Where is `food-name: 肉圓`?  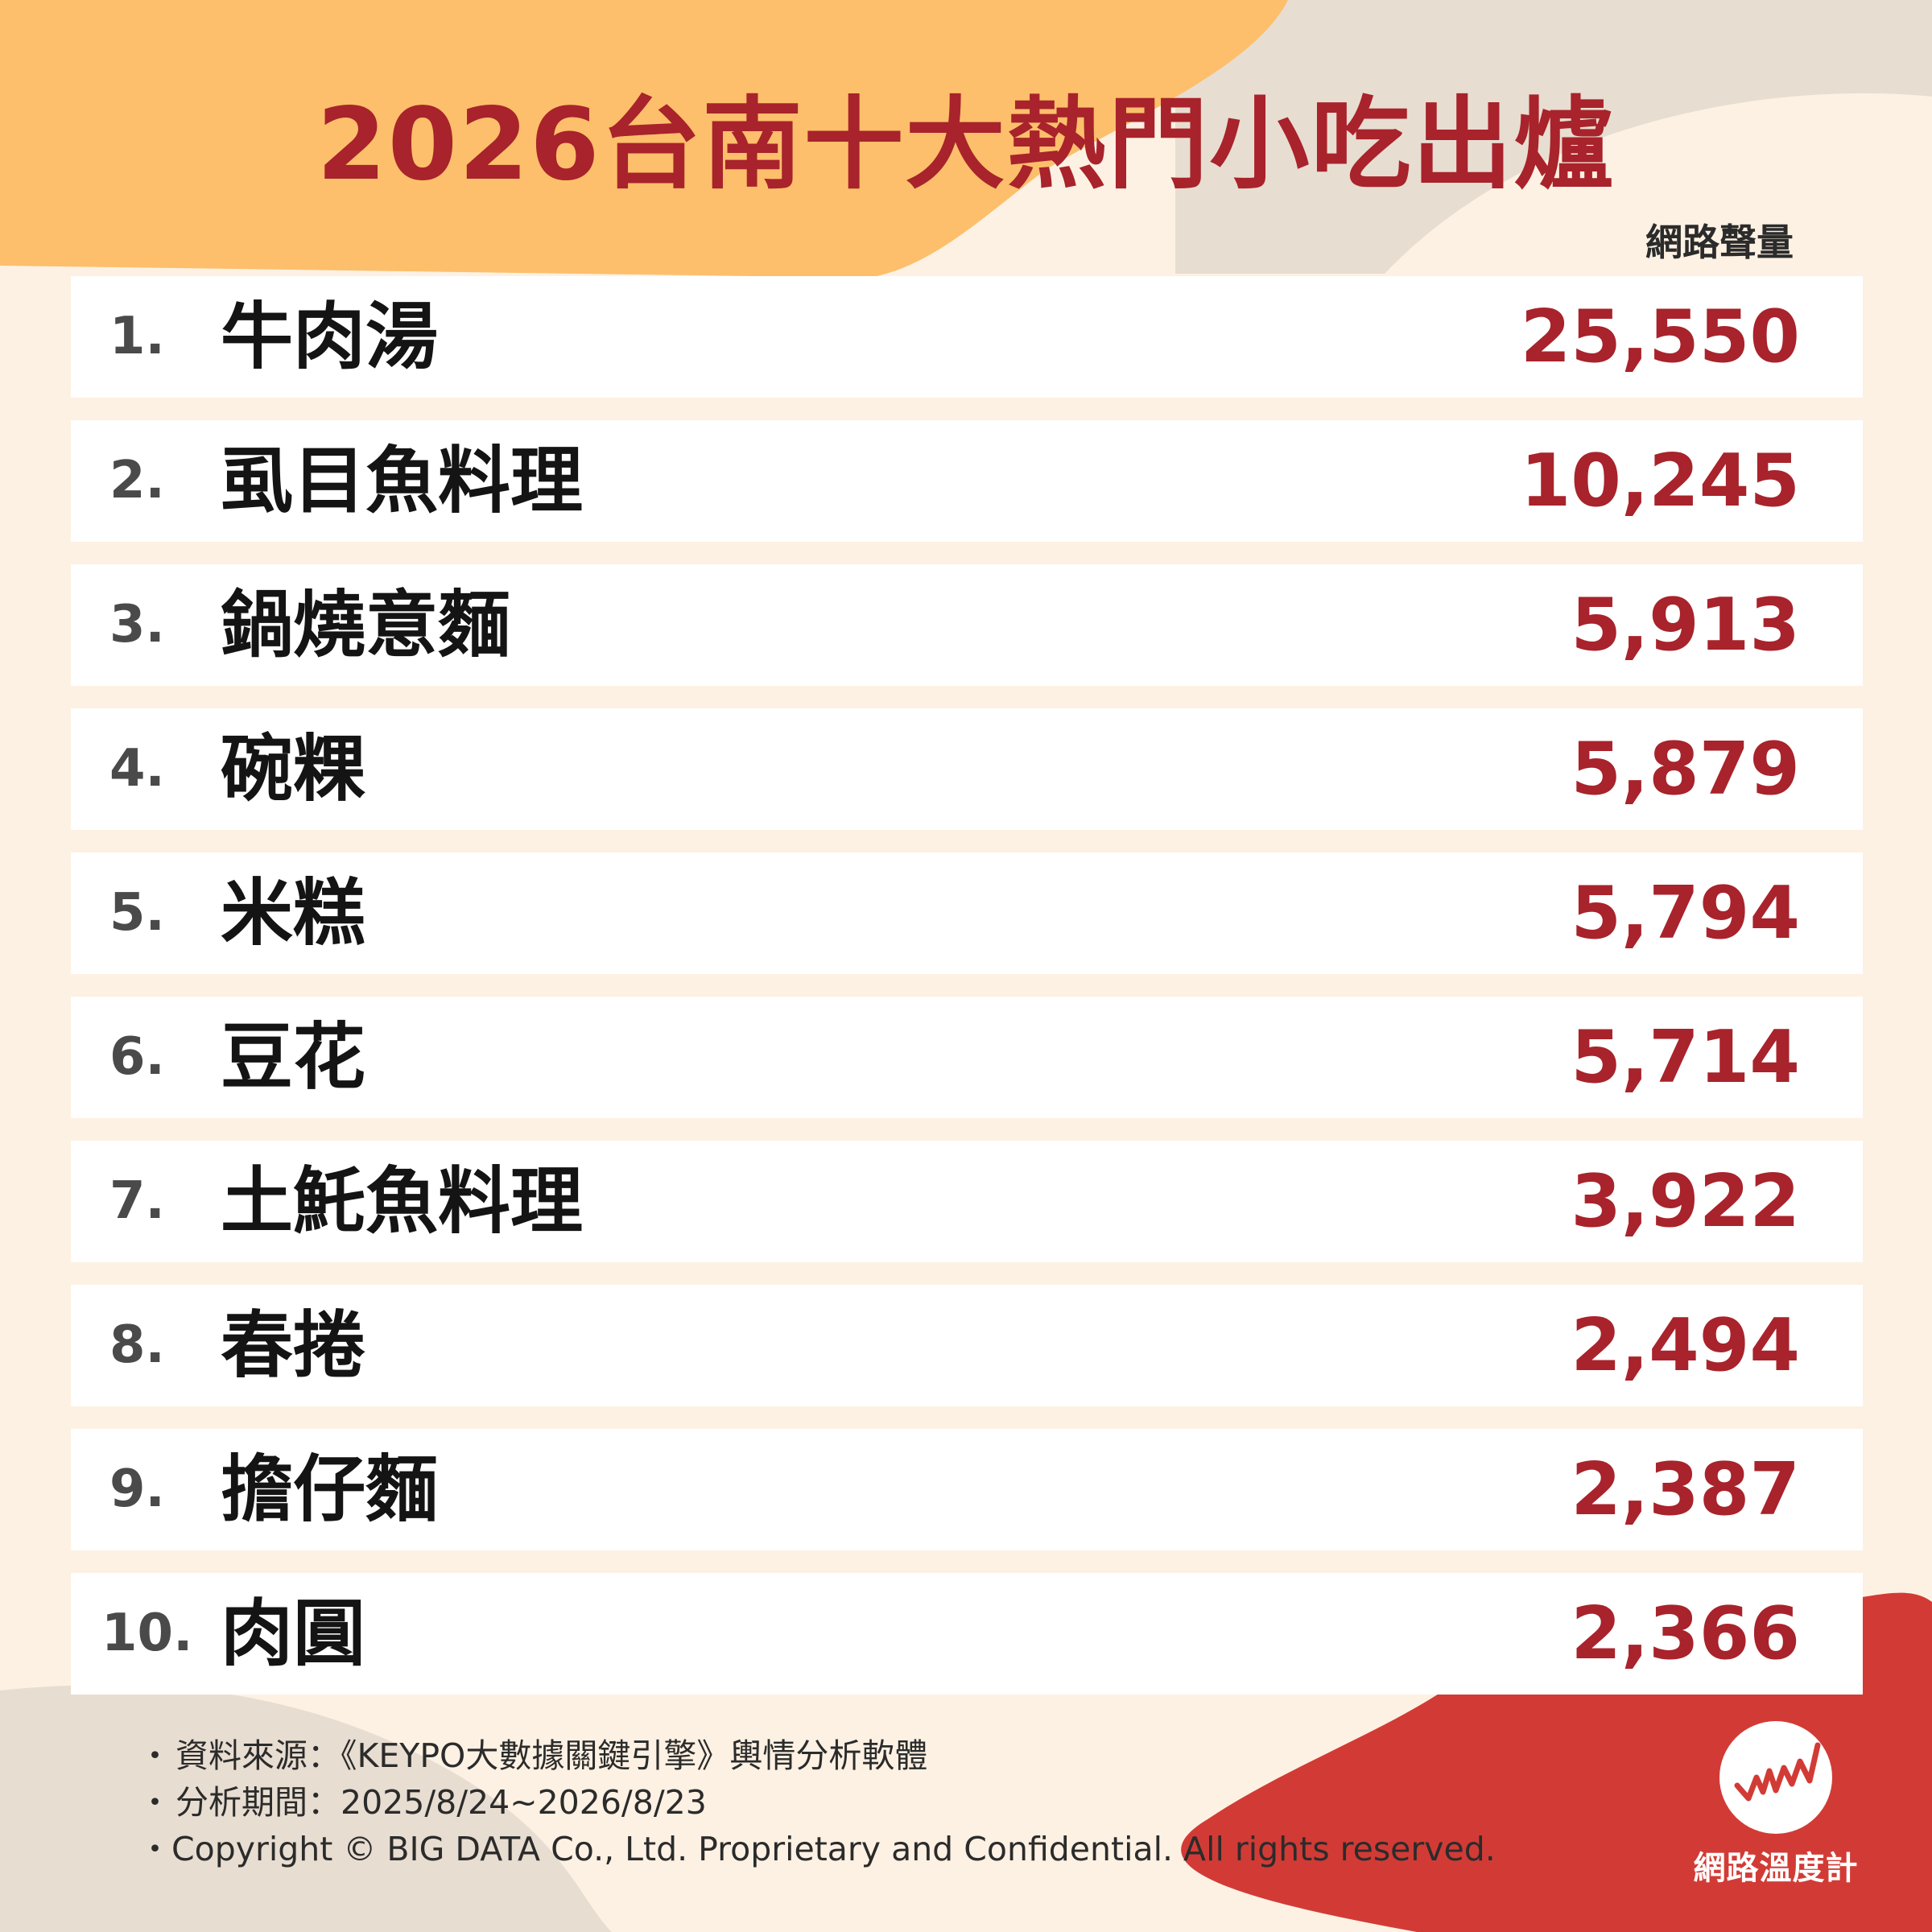
food-name: 肉圓 is located at coordinates (293, 1634).